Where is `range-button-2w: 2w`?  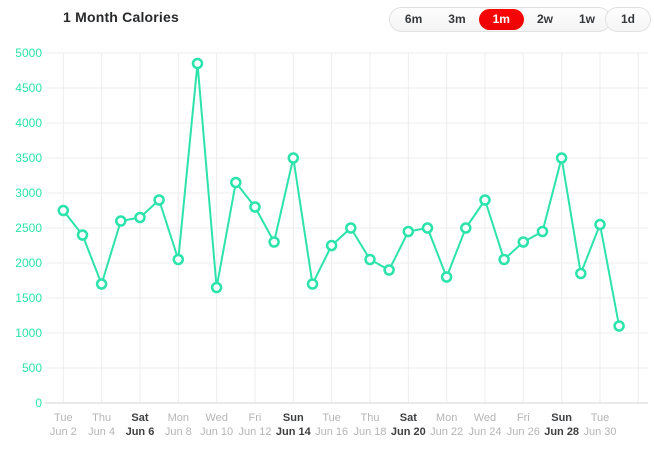
range-button-2w: 2w is located at coordinates (545, 19).